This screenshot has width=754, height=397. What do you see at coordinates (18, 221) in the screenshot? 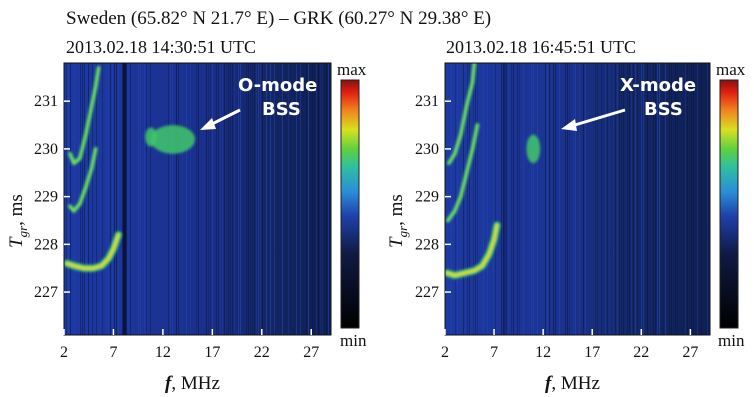
I see `left-ylabel: Tgr, ms` at bounding box center [18, 221].